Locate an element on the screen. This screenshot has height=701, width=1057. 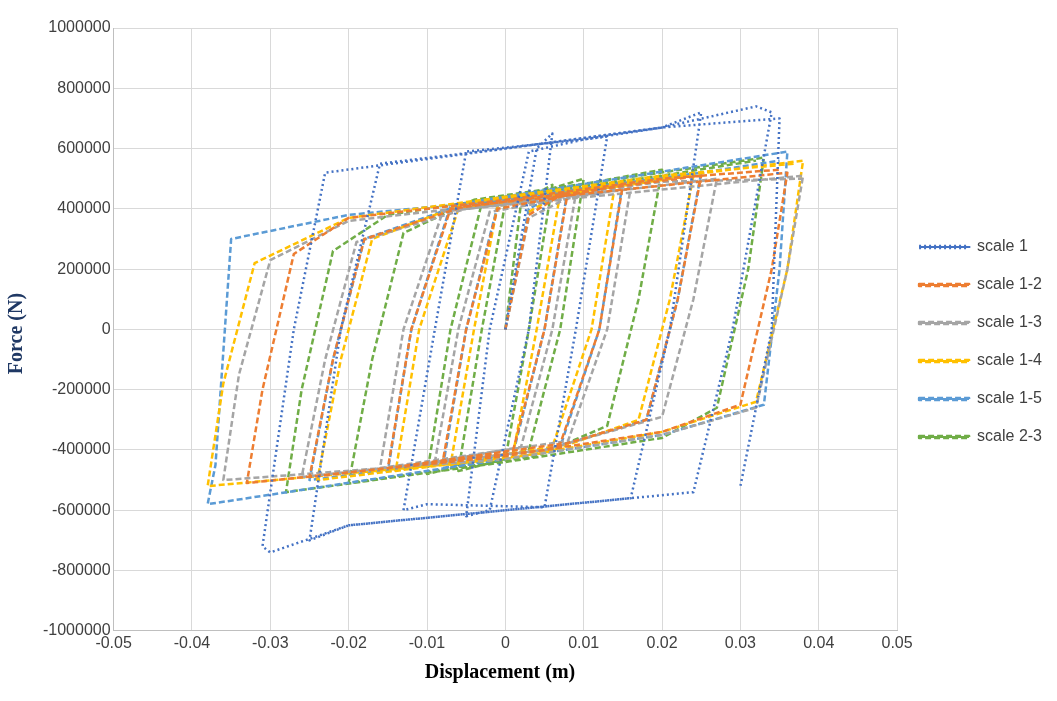
legend-label: scale 1 is located at coordinates (1002, 246).